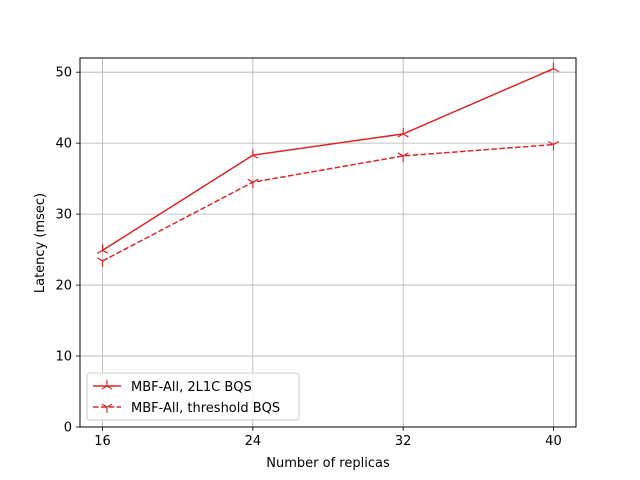 The height and width of the screenshot is (480, 640). What do you see at coordinates (328, 463) in the screenshot?
I see `x-axis-label: Number of replicas` at bounding box center [328, 463].